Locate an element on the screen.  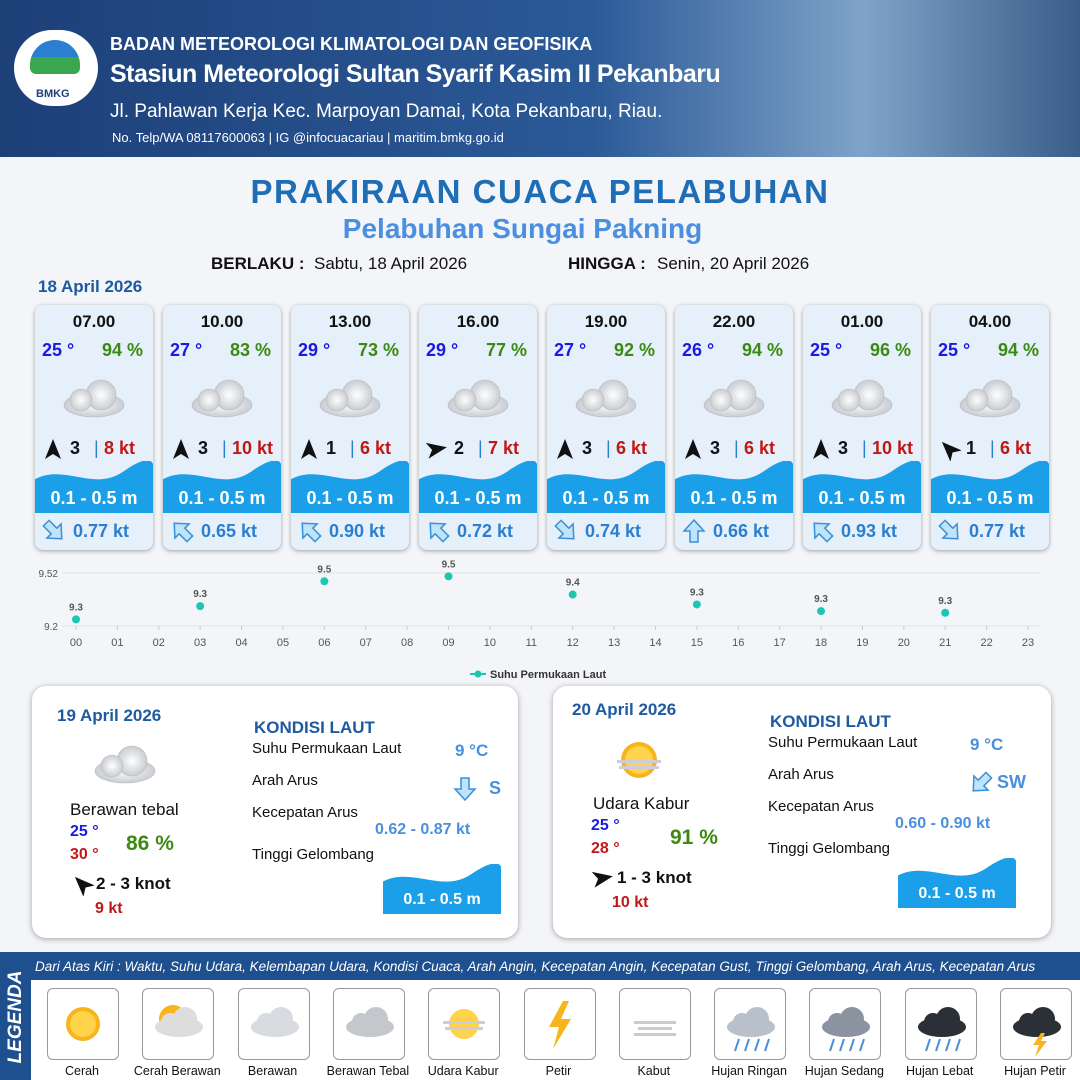
current-speed: 0.90 kt is located at coordinates (357, 531).